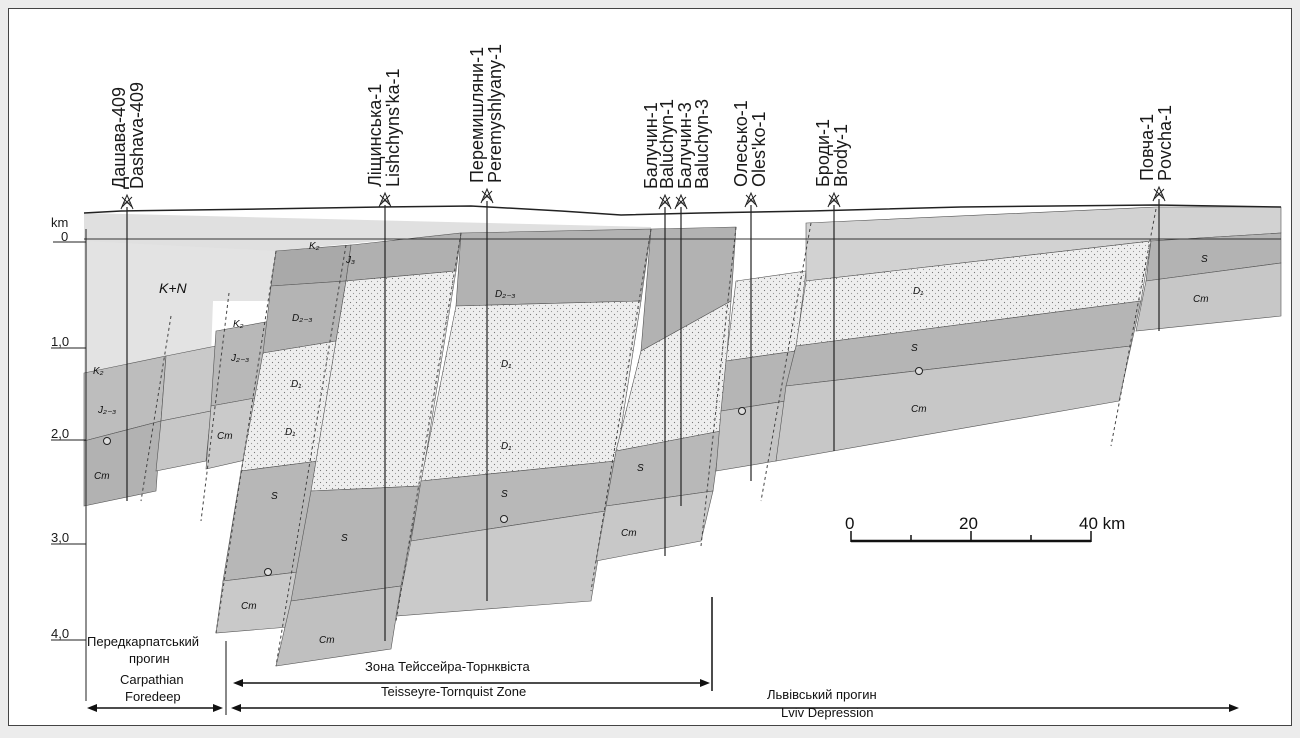 Image resolution: width=1300 pixels, height=738 pixels. What do you see at coordinates (643, 197) in the screenshot?
I see `derrick-icons` at bounding box center [643, 197].